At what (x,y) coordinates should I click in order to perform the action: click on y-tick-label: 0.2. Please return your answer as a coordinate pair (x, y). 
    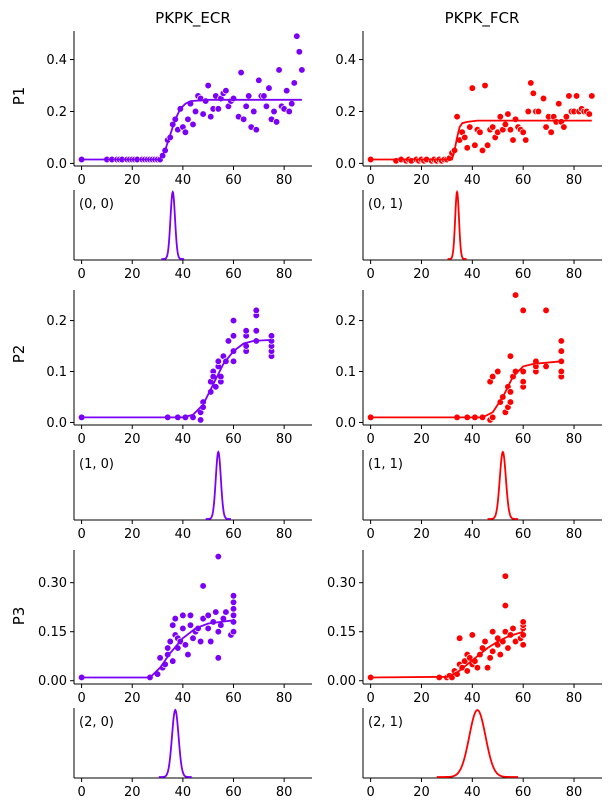
    Looking at the image, I should click on (345, 112).